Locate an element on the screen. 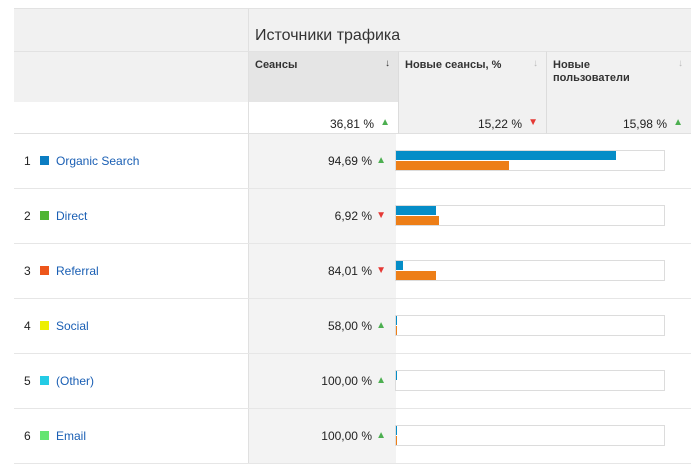 The height and width of the screenshot is (474, 691). group-header: Источники трафика is located at coordinates (469, 29).